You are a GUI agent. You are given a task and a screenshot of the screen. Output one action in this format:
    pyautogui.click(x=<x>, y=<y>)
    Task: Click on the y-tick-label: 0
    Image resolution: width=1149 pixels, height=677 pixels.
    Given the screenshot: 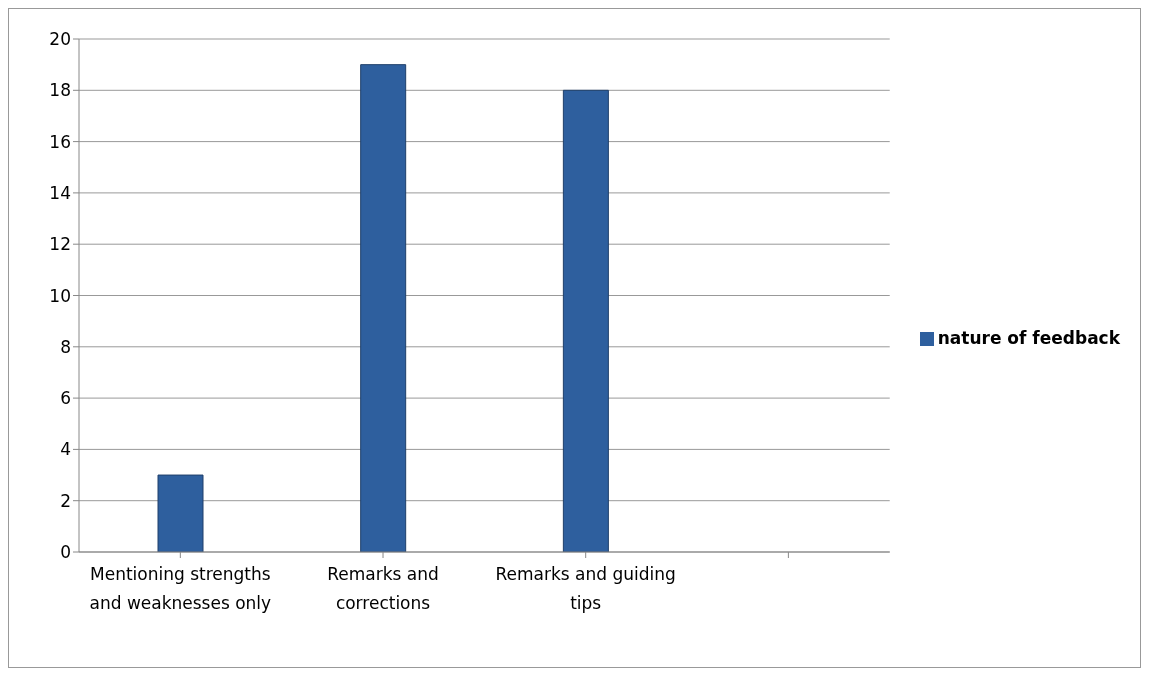 What is the action you would take?
    pyautogui.click(x=65, y=552)
    